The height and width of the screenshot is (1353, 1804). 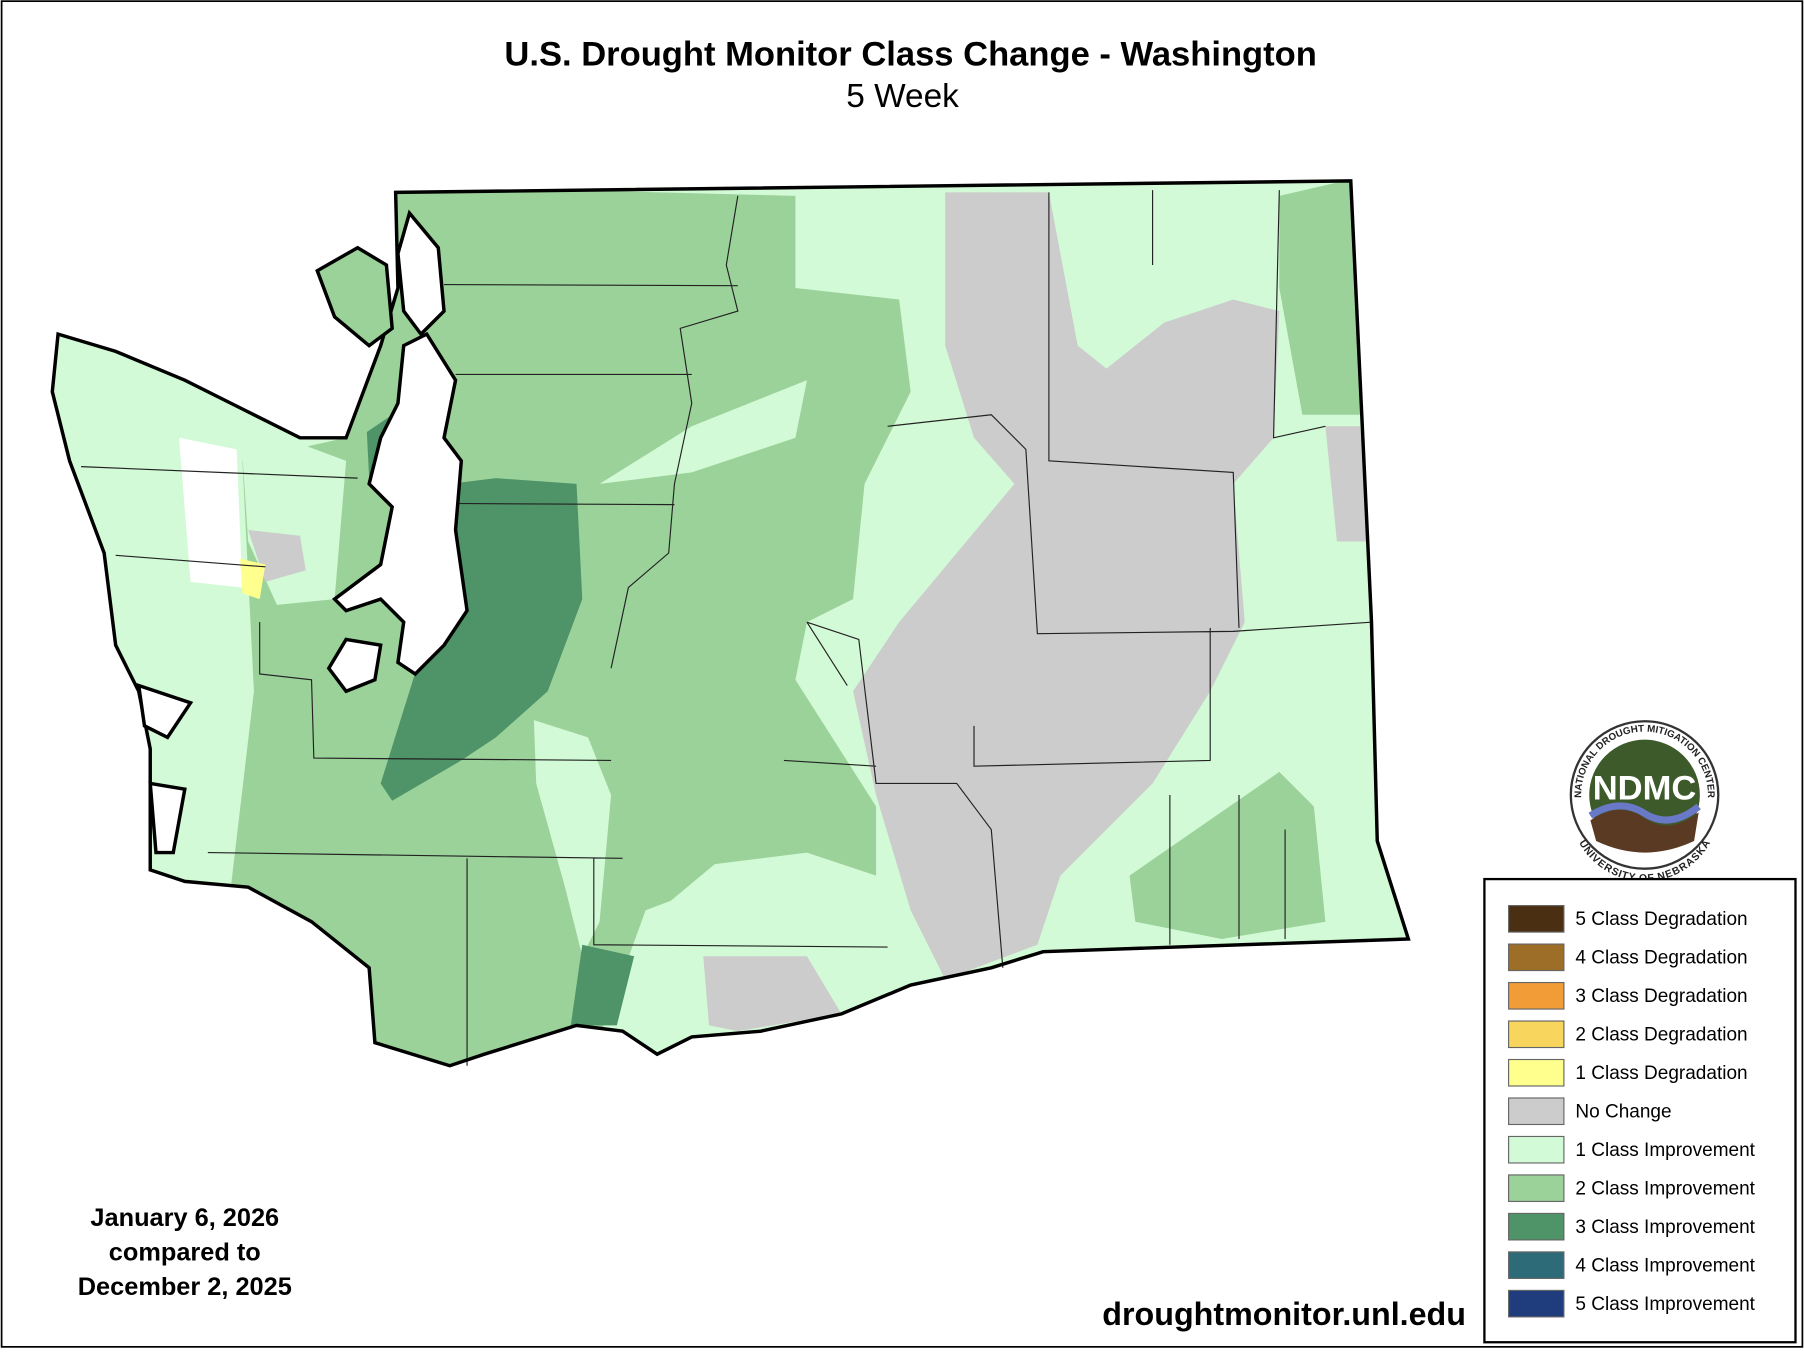 I want to click on legend-label: 5 Class Improvement, so click(x=1665, y=1304).